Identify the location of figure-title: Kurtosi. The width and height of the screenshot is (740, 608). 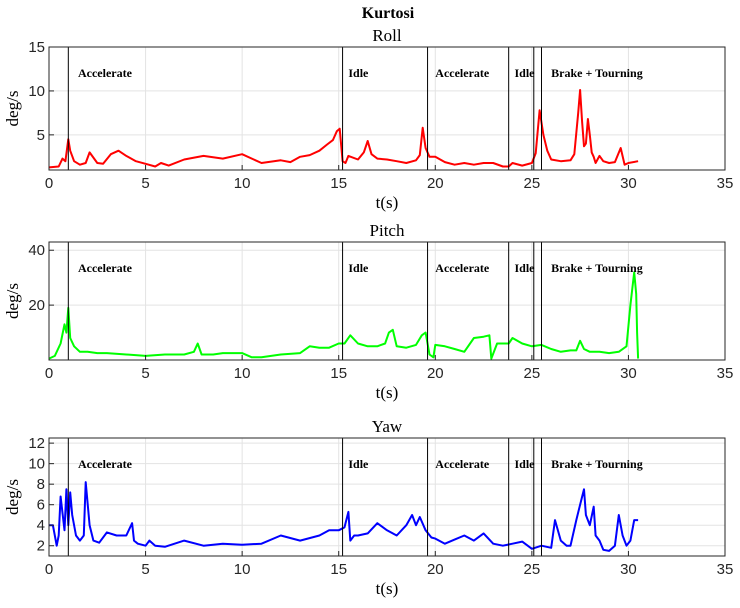
(388, 13).